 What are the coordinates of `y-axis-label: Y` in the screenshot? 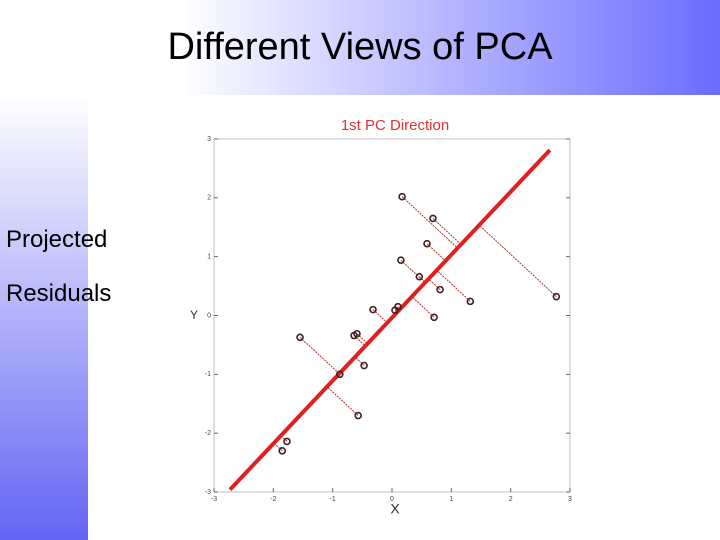 It's located at (194, 315).